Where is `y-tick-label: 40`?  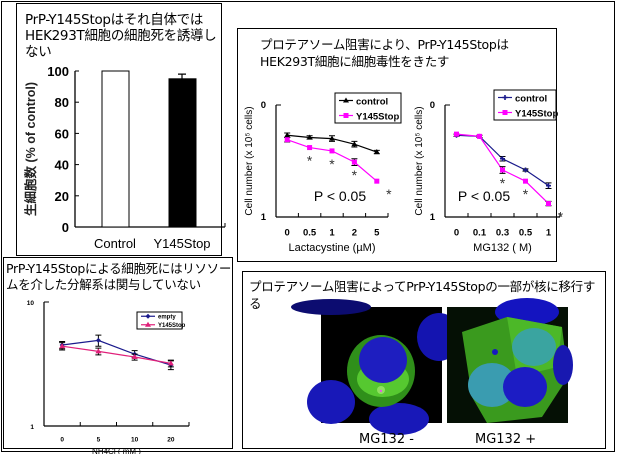 y-tick-label: 40 is located at coordinates (62, 165).